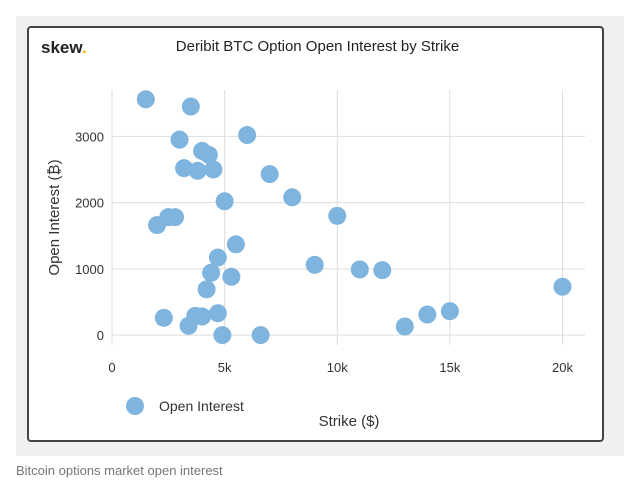 Image resolution: width=640 pixels, height=484 pixels. I want to click on y-axis-title: Open Interest (₿), so click(54, 217).